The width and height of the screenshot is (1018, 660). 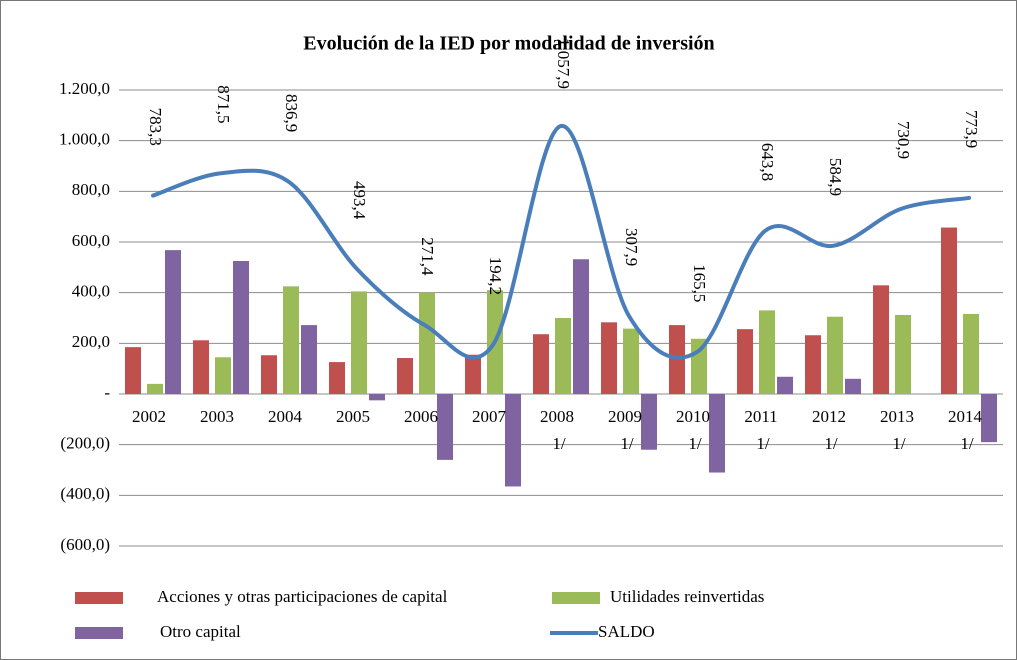 I want to click on y-tick-label: 400,0, so click(x=91, y=291).